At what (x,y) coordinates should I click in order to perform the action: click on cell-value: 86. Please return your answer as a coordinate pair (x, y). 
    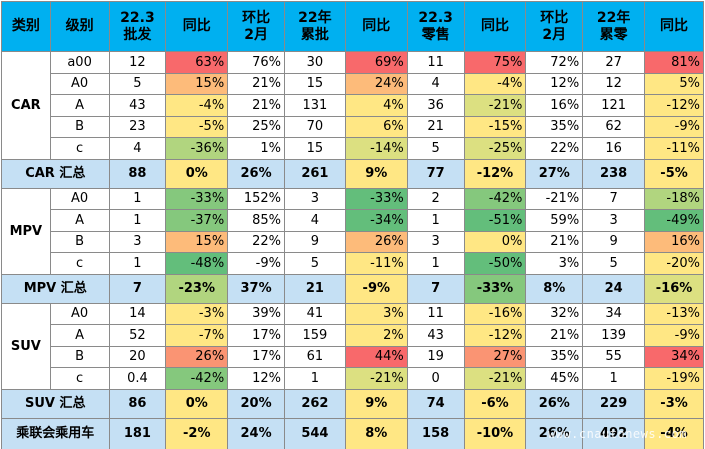
    Looking at the image, I should click on (137, 403).